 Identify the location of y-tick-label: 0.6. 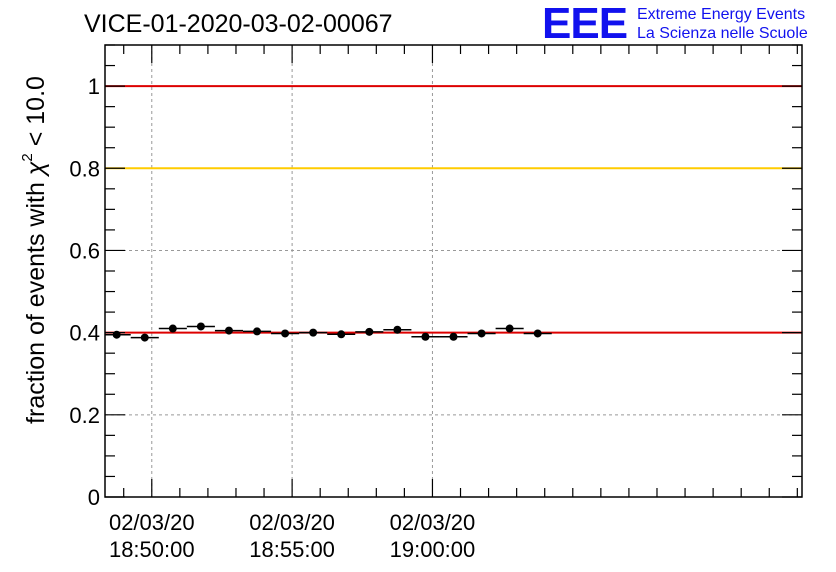
(84, 250).